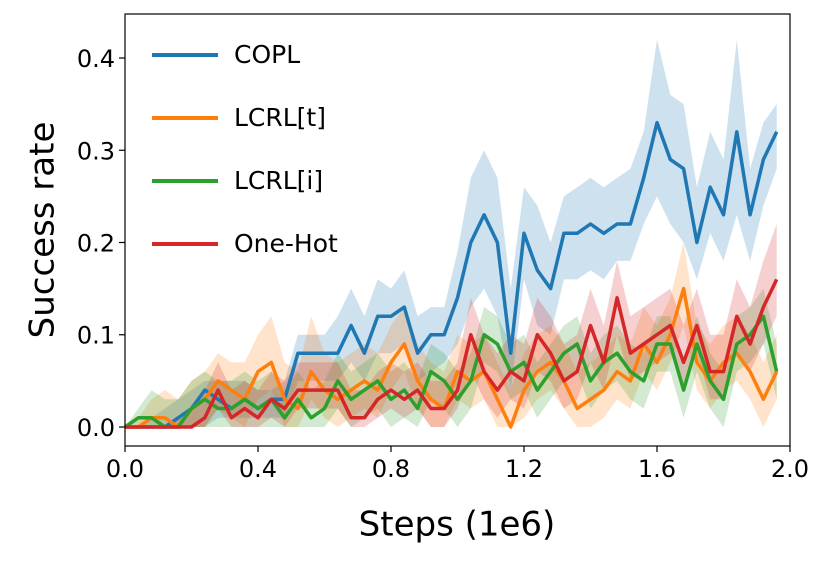 This screenshot has width=830, height=564. I want to click on x-tick-label: 2.0, so click(790, 469).